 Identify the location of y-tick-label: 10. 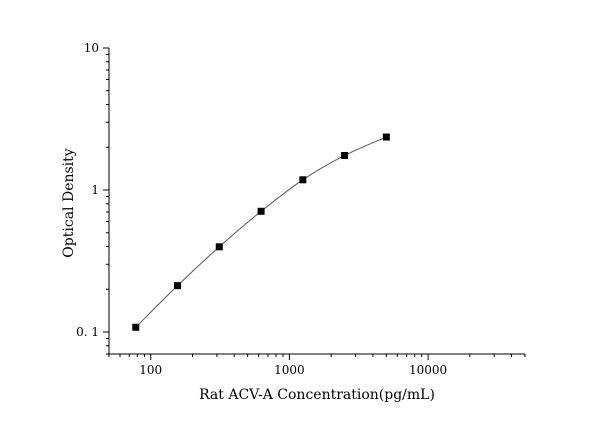
(91, 48).